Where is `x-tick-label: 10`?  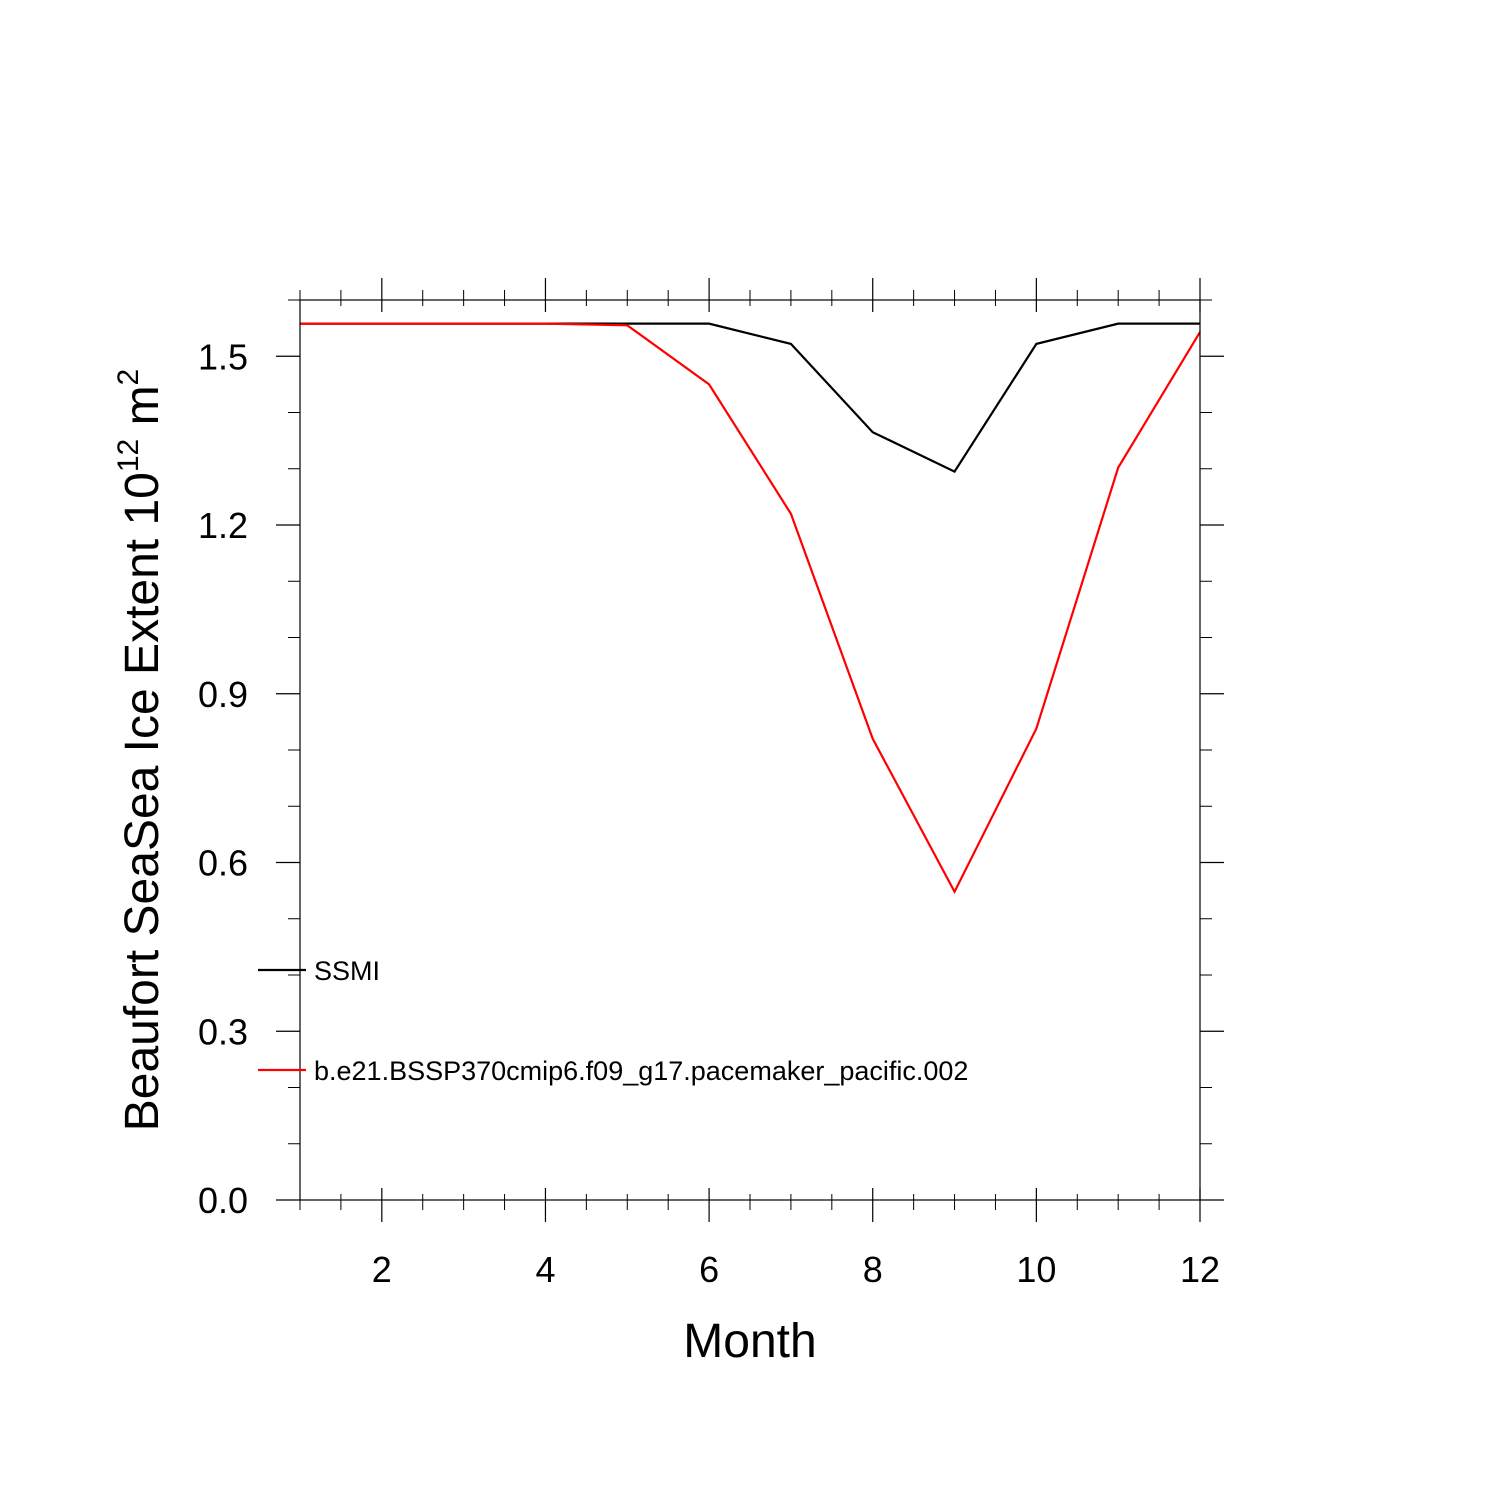
x-tick-label: 10 is located at coordinates (1036, 1269).